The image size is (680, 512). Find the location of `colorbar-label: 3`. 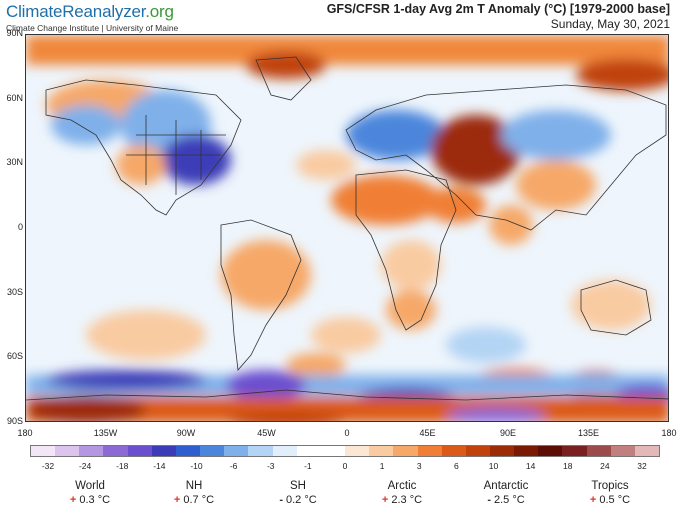

colorbar-label: 3 is located at coordinates (419, 466).